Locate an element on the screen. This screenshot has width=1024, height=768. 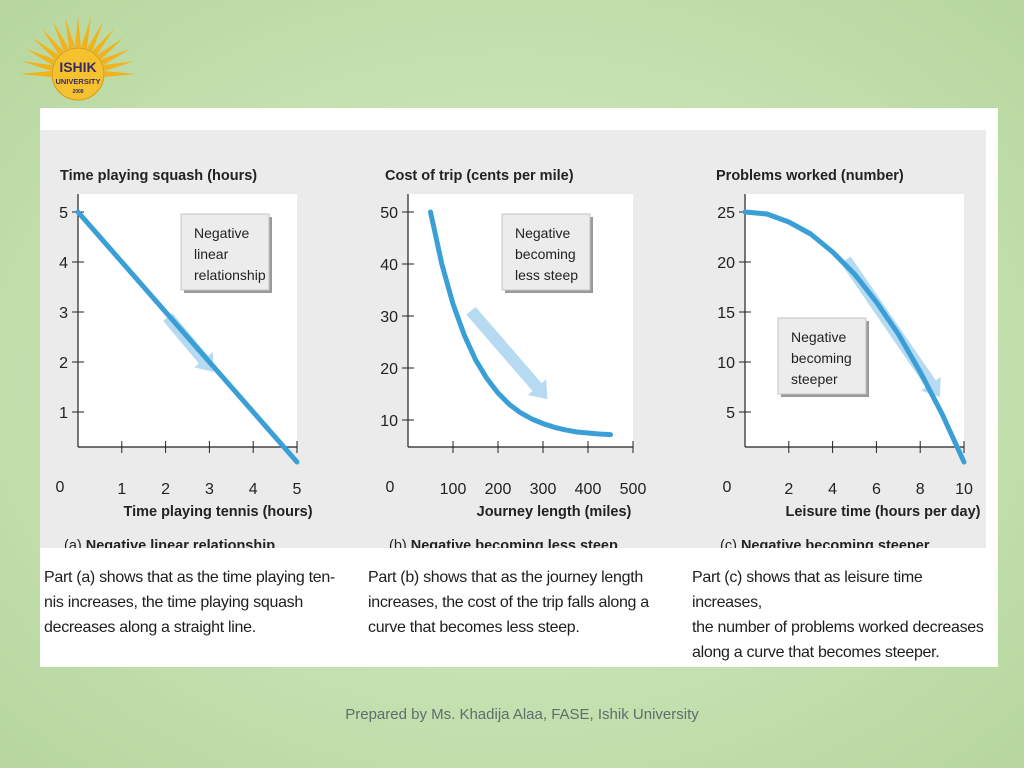
y-tick-label: 15 is located at coordinates (726, 313).